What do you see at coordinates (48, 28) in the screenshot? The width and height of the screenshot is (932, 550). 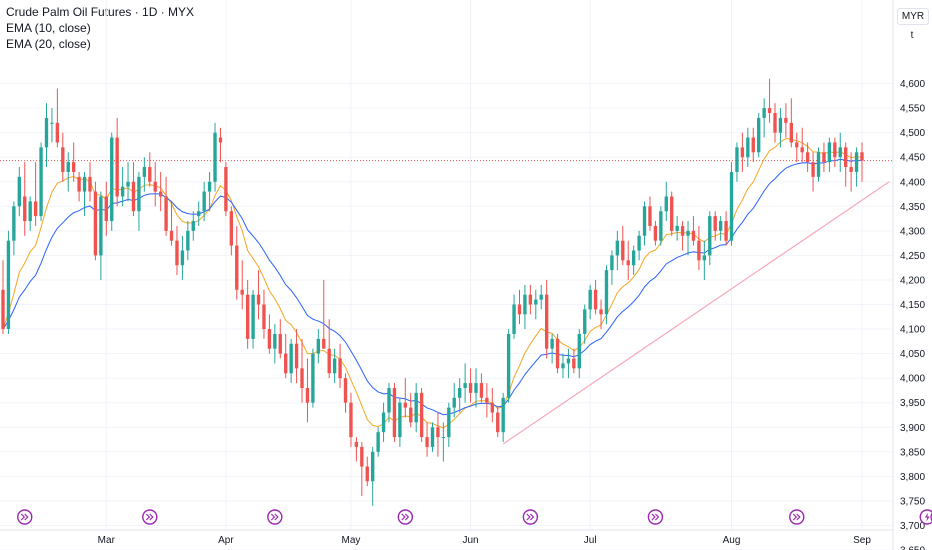 I see `indicator-ema10-label: EMA (10, close)` at bounding box center [48, 28].